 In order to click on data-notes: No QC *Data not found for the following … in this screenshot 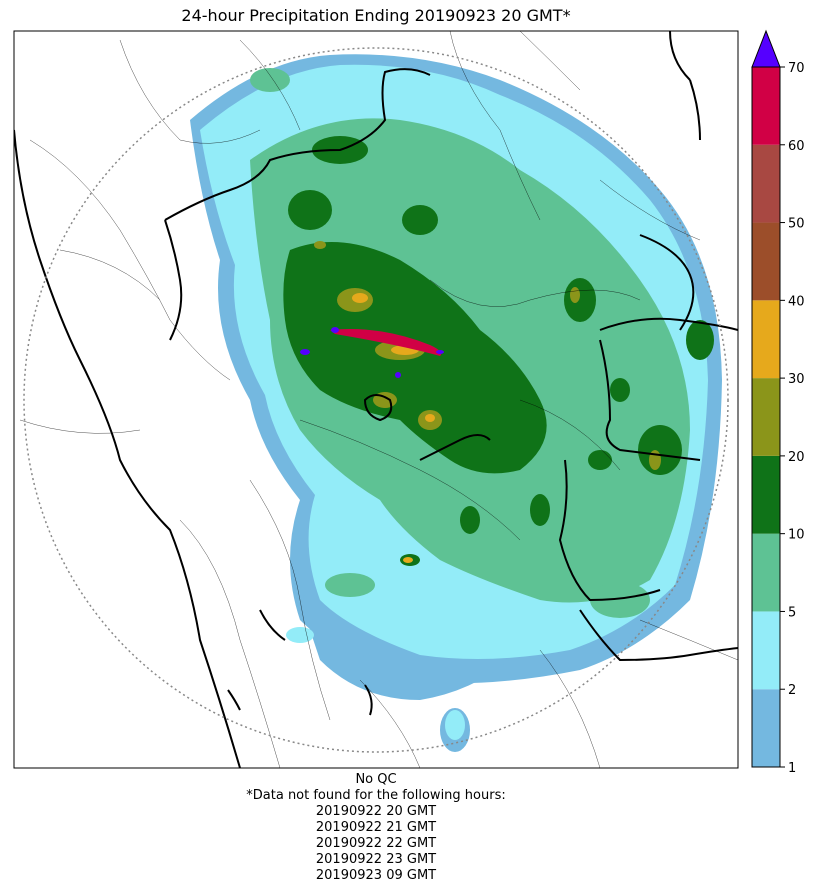, I will do `click(376, 828)`.